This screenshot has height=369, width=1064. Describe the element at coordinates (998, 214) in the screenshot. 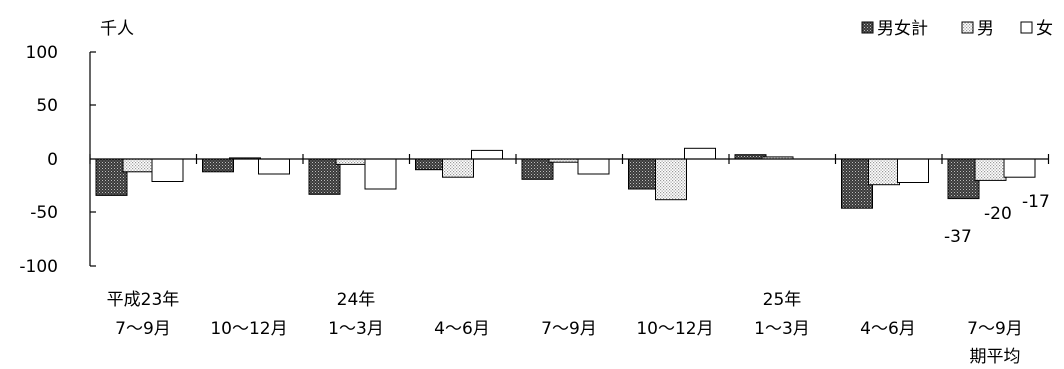

I see `data-label: -20` at that location.